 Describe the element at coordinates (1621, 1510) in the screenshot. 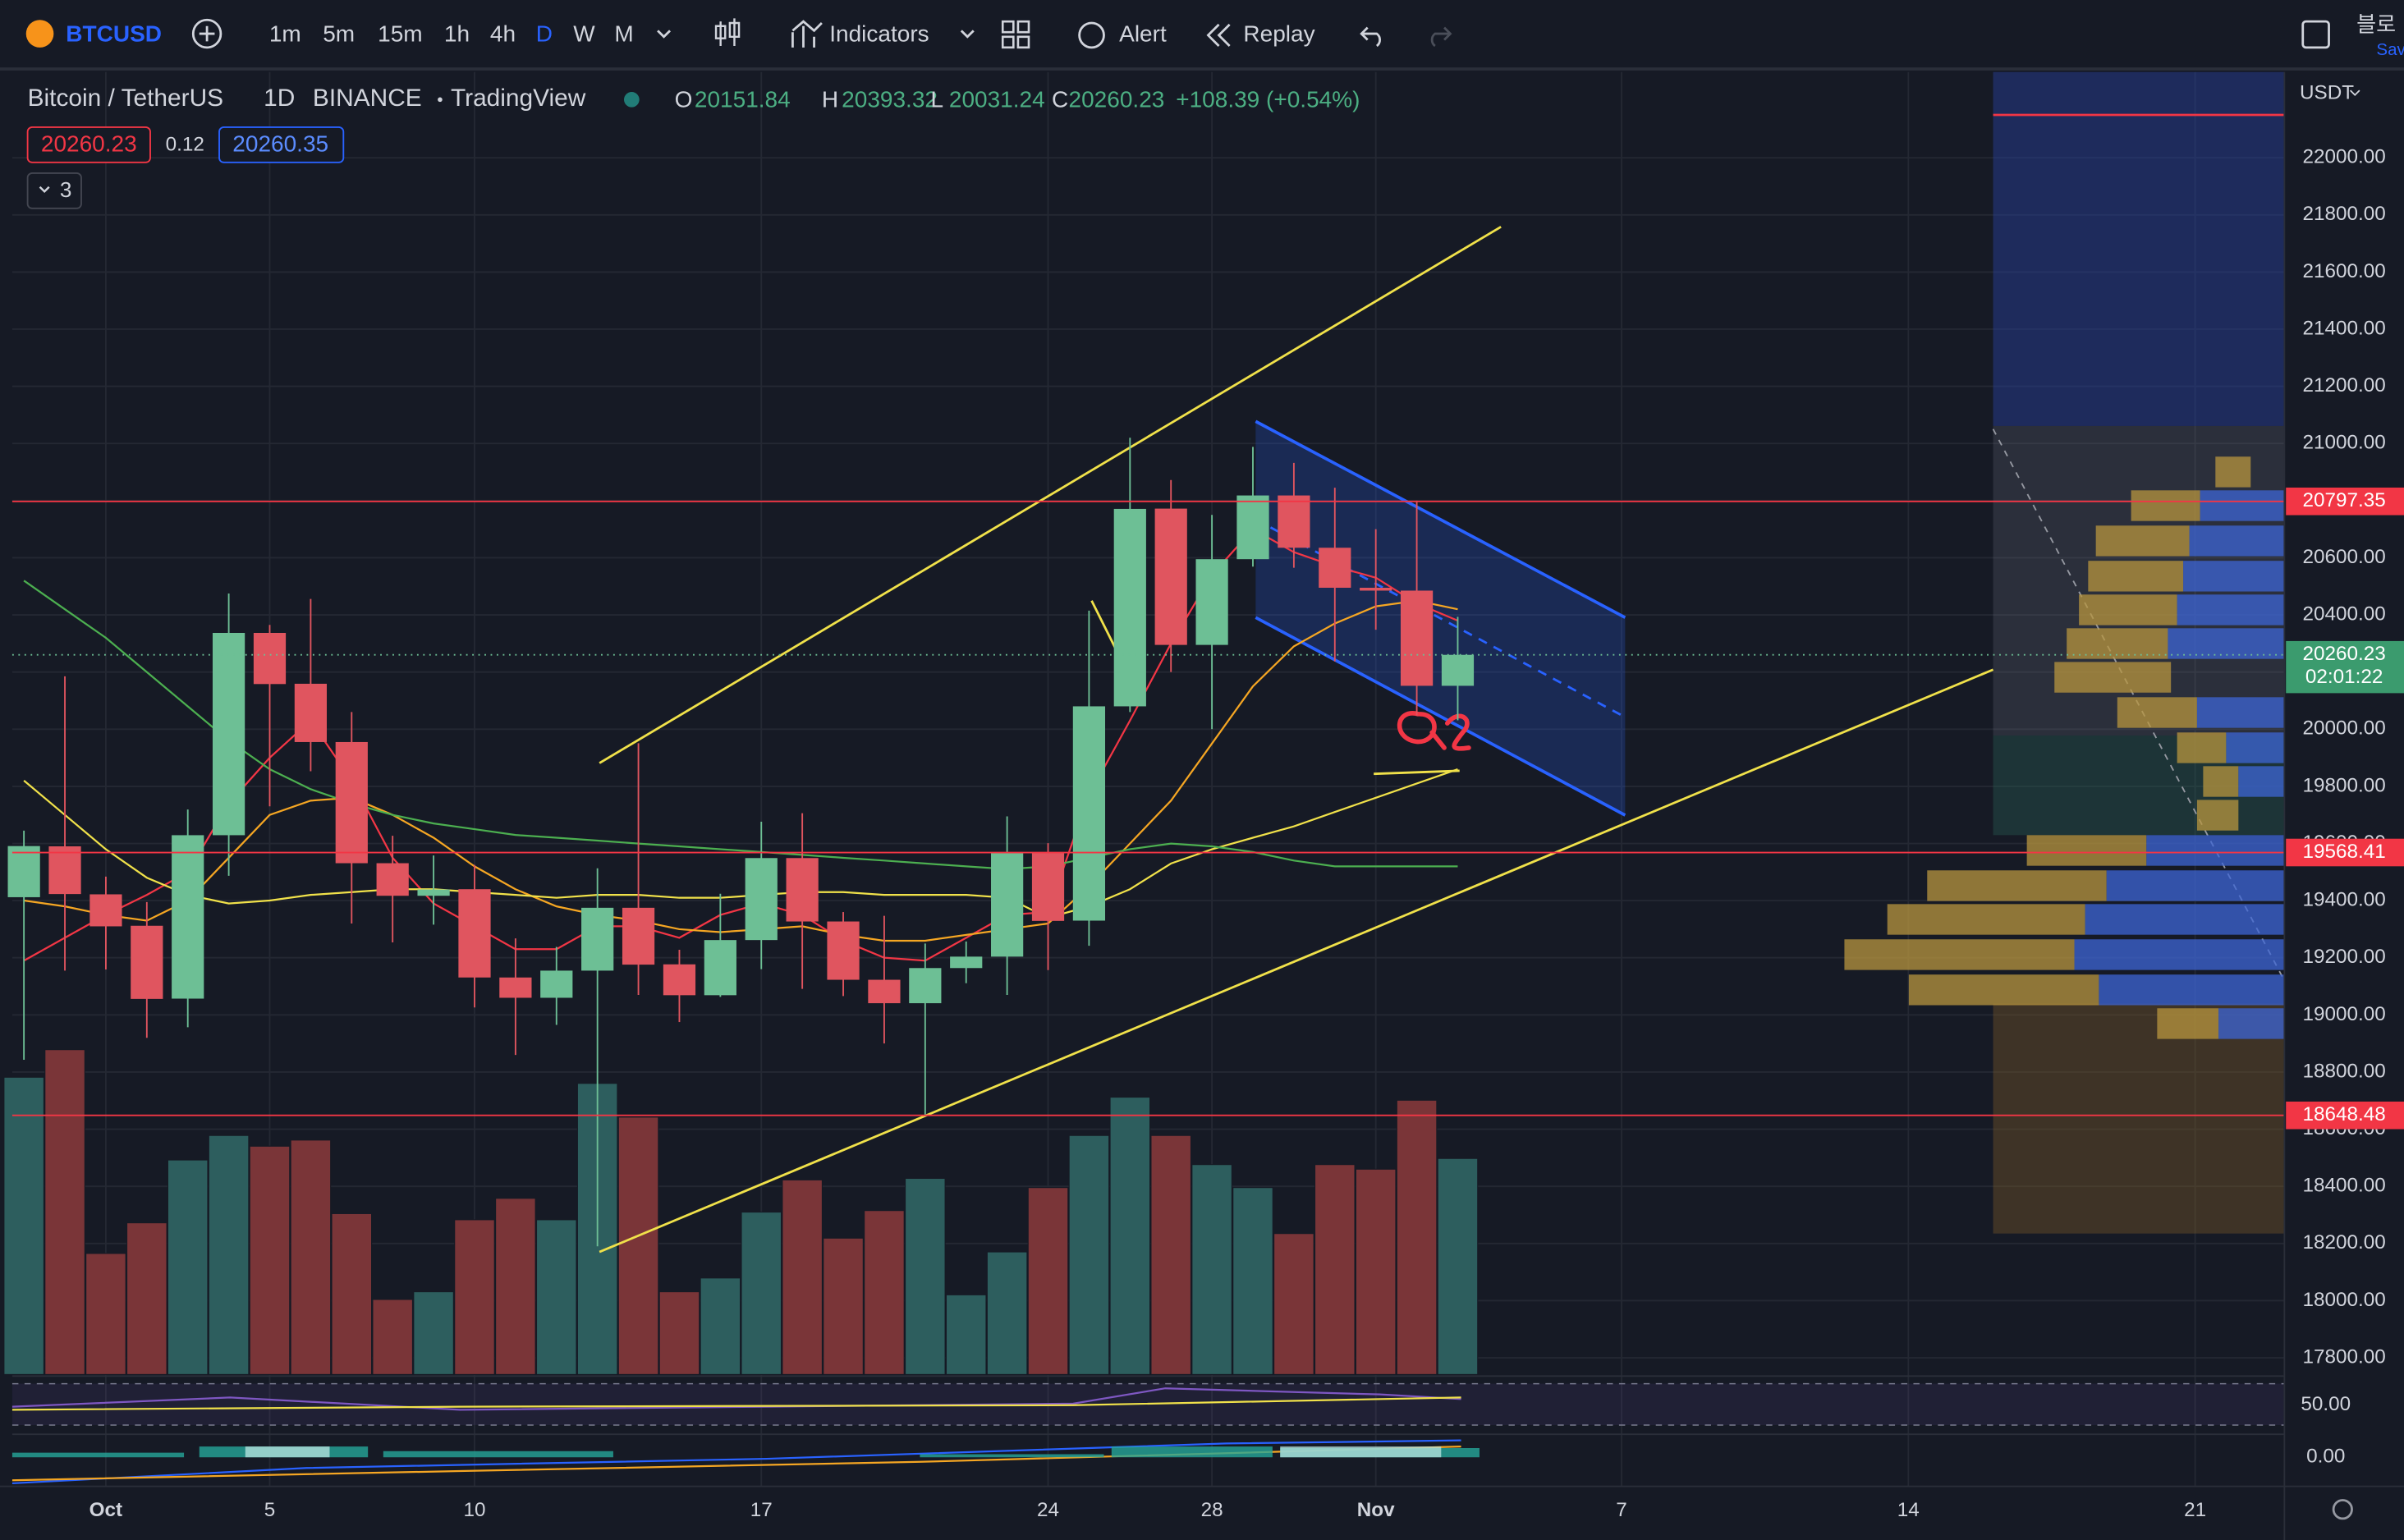

I see `x-tick-label: 7` at that location.